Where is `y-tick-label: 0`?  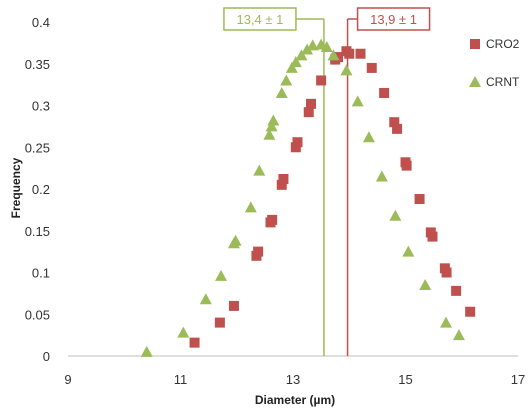
y-tick-label: 0 is located at coordinates (46, 356).